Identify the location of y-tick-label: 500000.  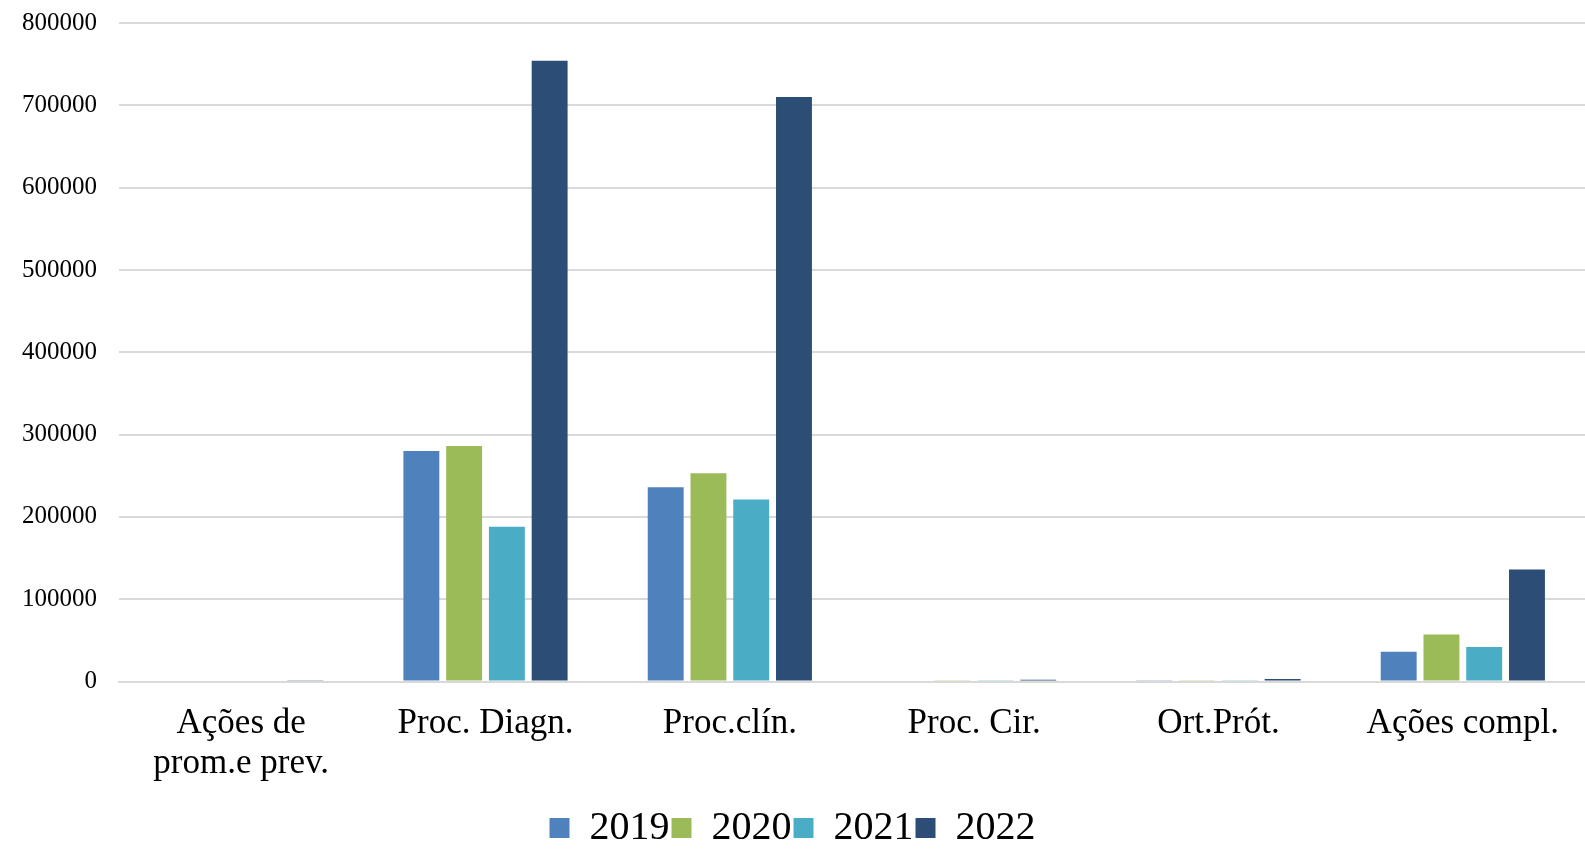
(59, 268).